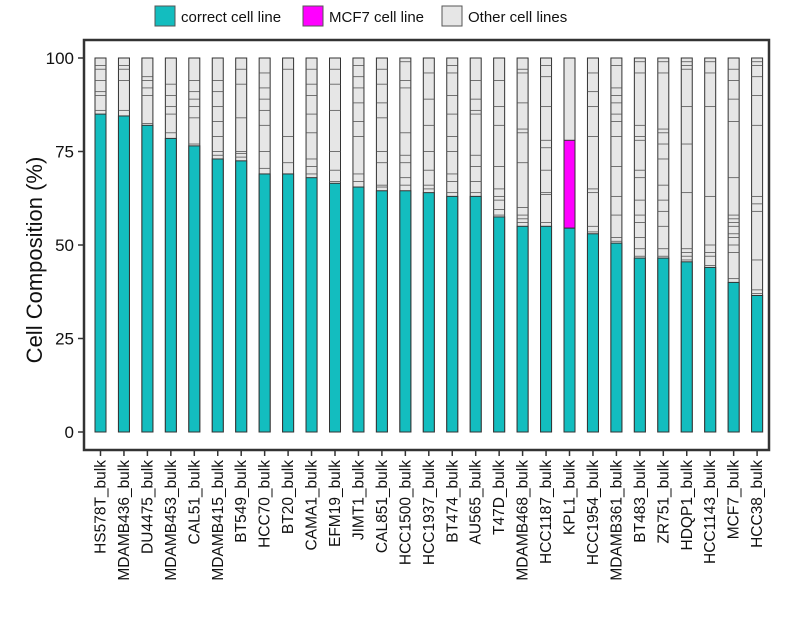 This screenshot has height=621, width=805. What do you see at coordinates (757, 504) in the screenshot?
I see `x-tick-label: HCC38_bulk` at bounding box center [757, 504].